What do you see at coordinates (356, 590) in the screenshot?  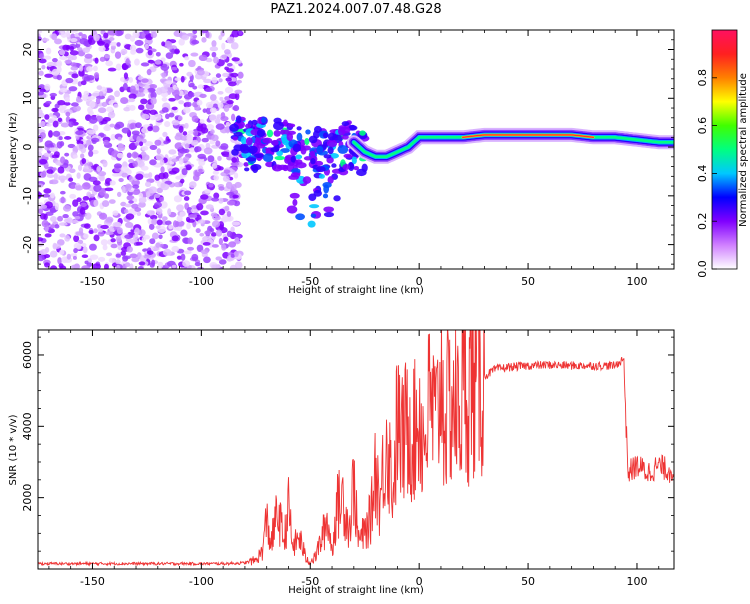 I see `snr-x-axis-label: Height of straight line (km)` at bounding box center [356, 590].